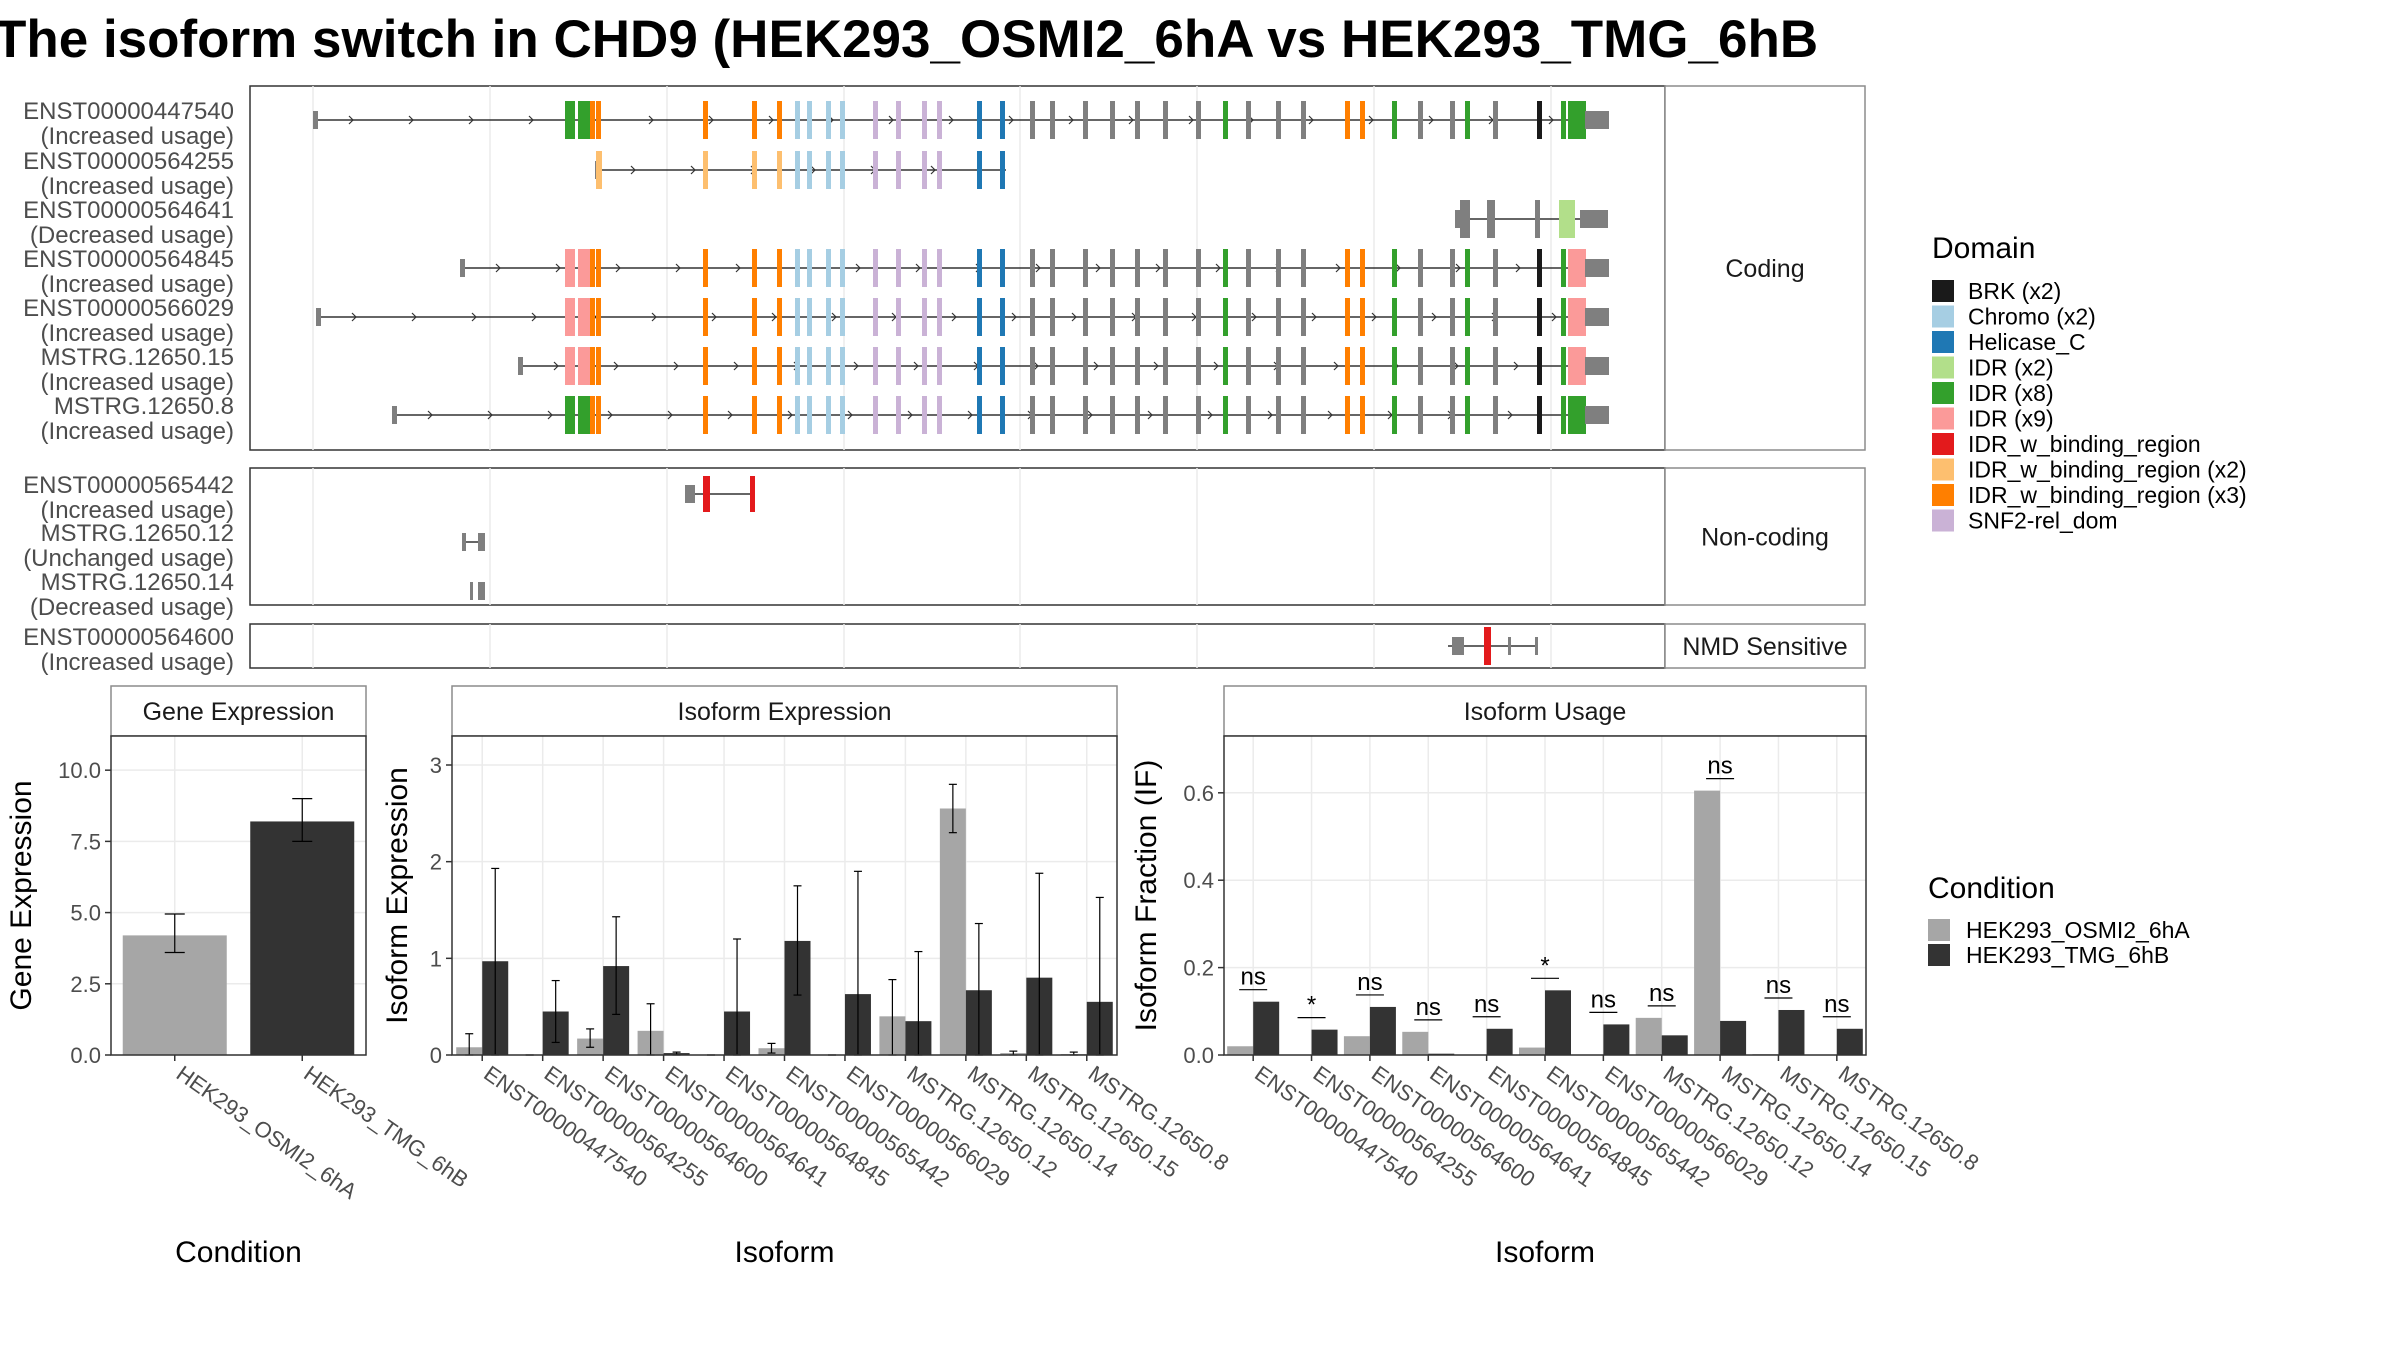  I want to click on transcript-model-f, so click(1059, 366).